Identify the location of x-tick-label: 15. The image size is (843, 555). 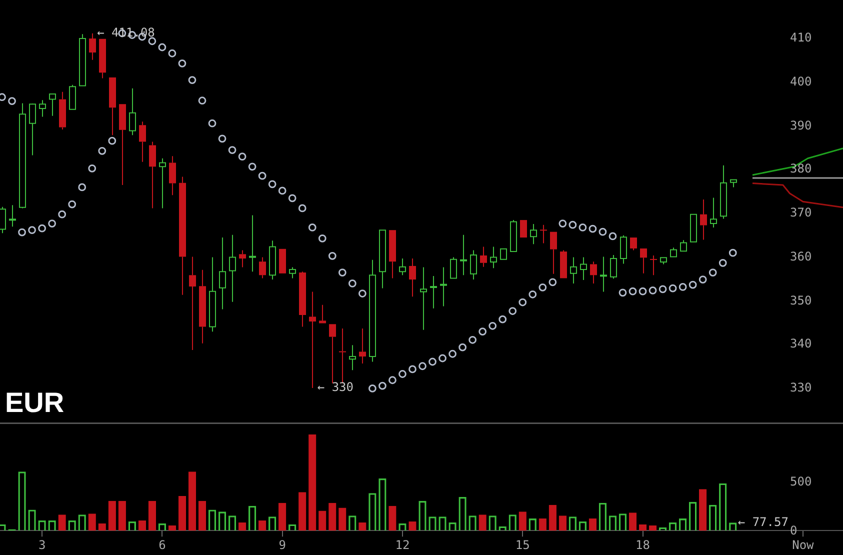
(522, 545).